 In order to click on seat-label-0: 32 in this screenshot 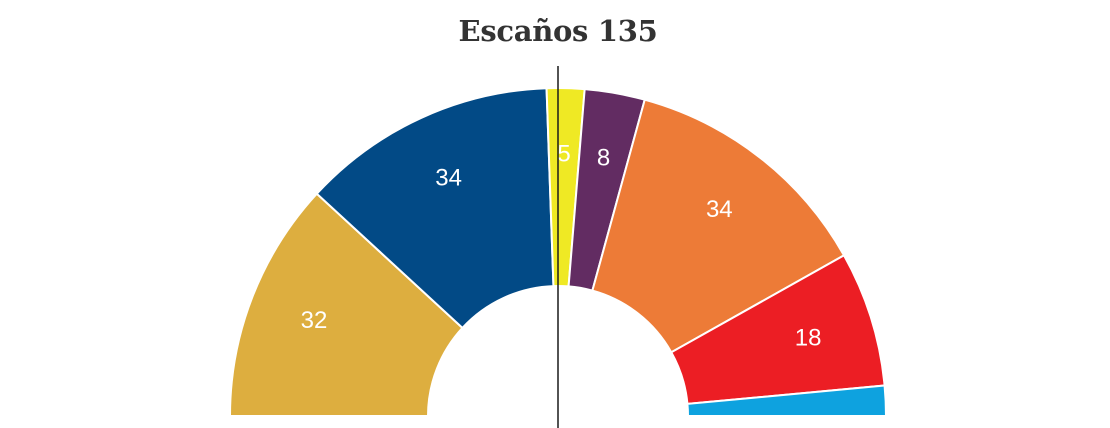, I will do `click(314, 320)`.